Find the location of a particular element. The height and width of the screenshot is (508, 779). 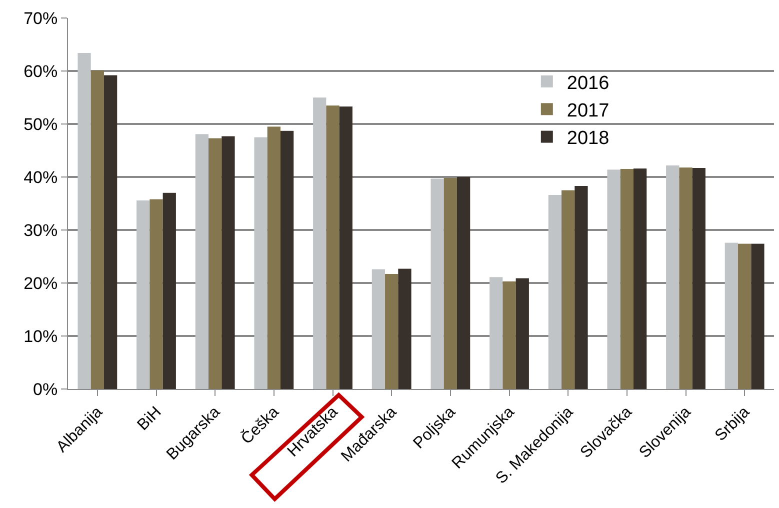

y-tick-label: 30% is located at coordinates (41, 230).